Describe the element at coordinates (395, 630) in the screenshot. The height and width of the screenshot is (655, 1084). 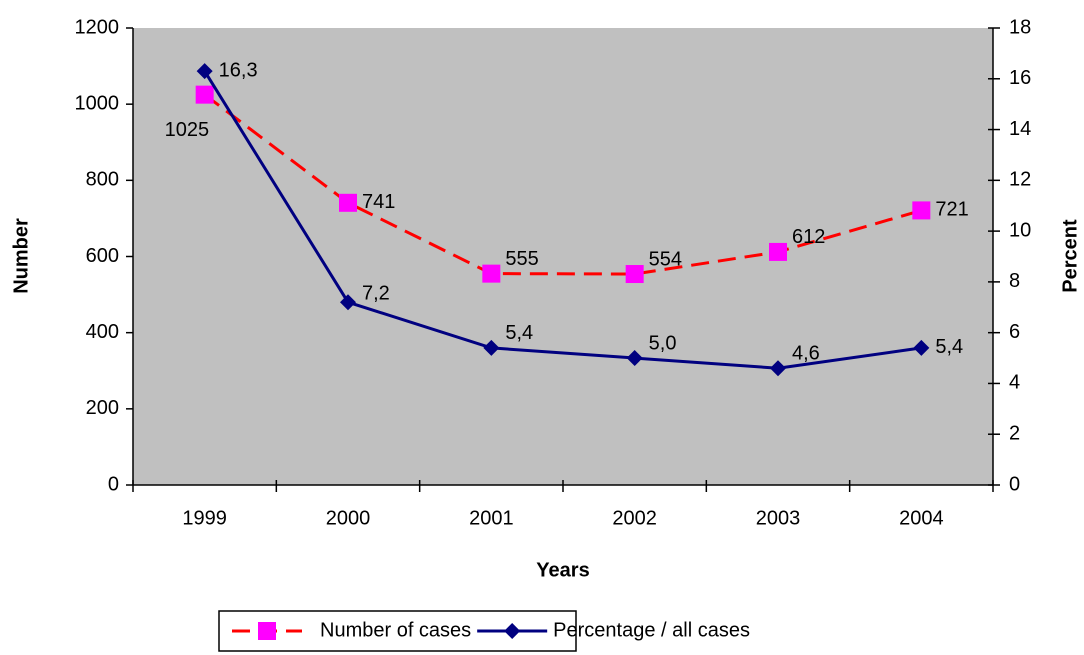
I see `legend-label: Number of cases` at that location.